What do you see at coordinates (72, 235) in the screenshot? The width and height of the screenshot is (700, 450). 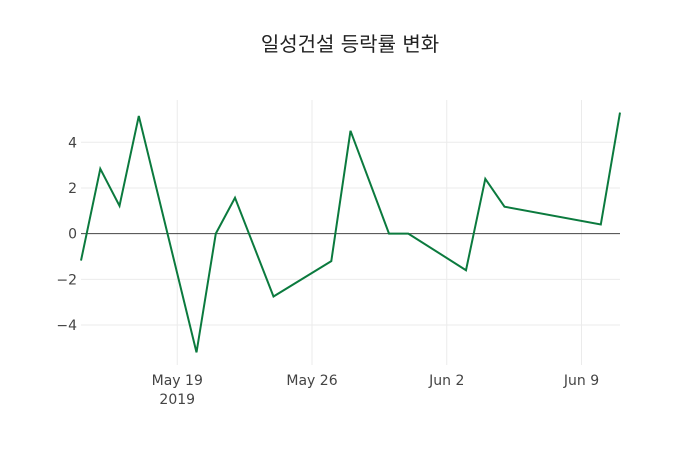 I see `y-tick-label: 0` at bounding box center [72, 235].